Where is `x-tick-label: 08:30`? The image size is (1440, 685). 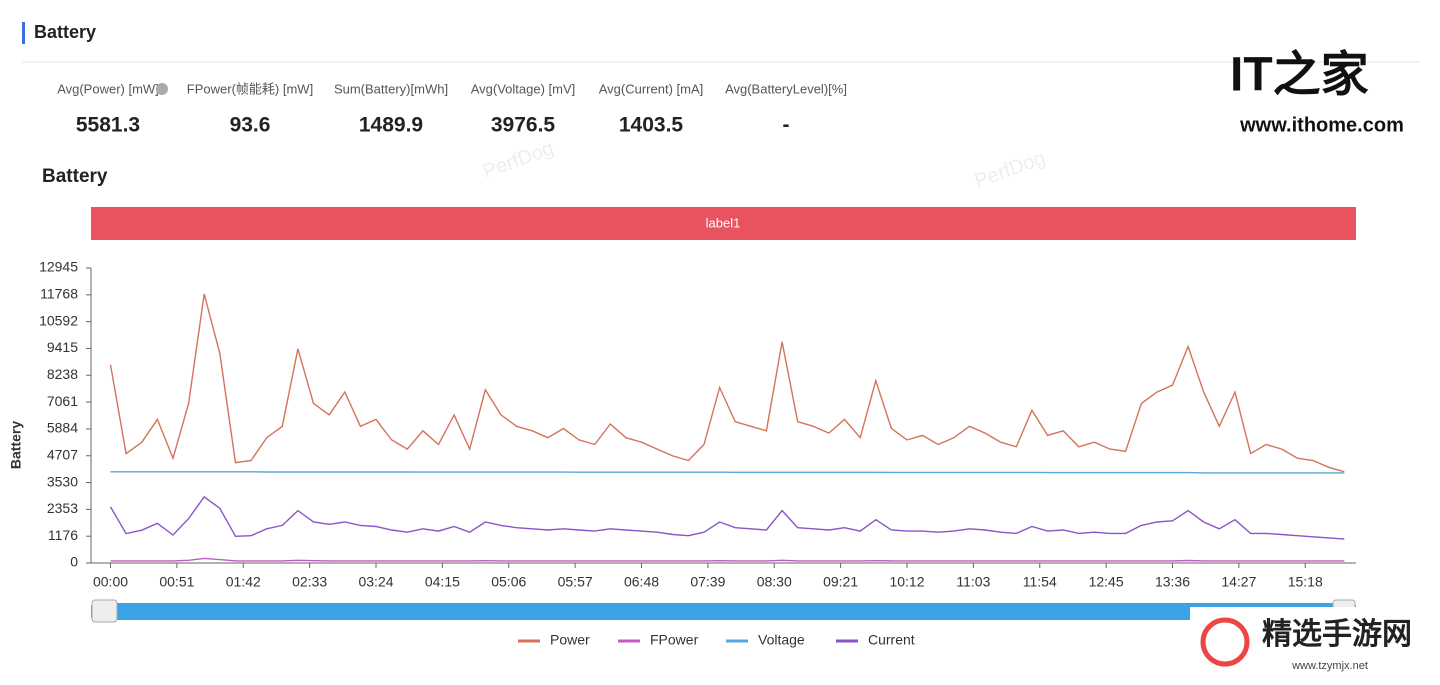
x-tick-label: 08:30 is located at coordinates (774, 582).